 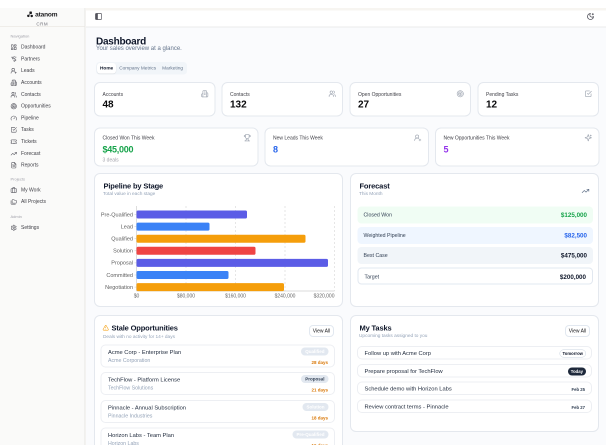 What do you see at coordinates (285, 297) in the screenshot?
I see `svg-text: $240,000` at bounding box center [285, 297].